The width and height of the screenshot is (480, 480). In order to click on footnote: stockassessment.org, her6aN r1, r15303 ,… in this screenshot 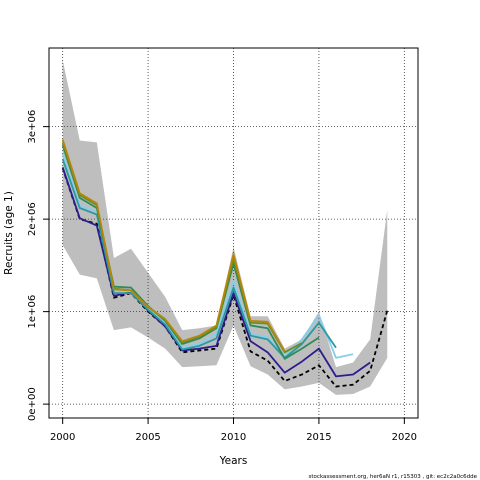, I will do `click(393, 477)`.